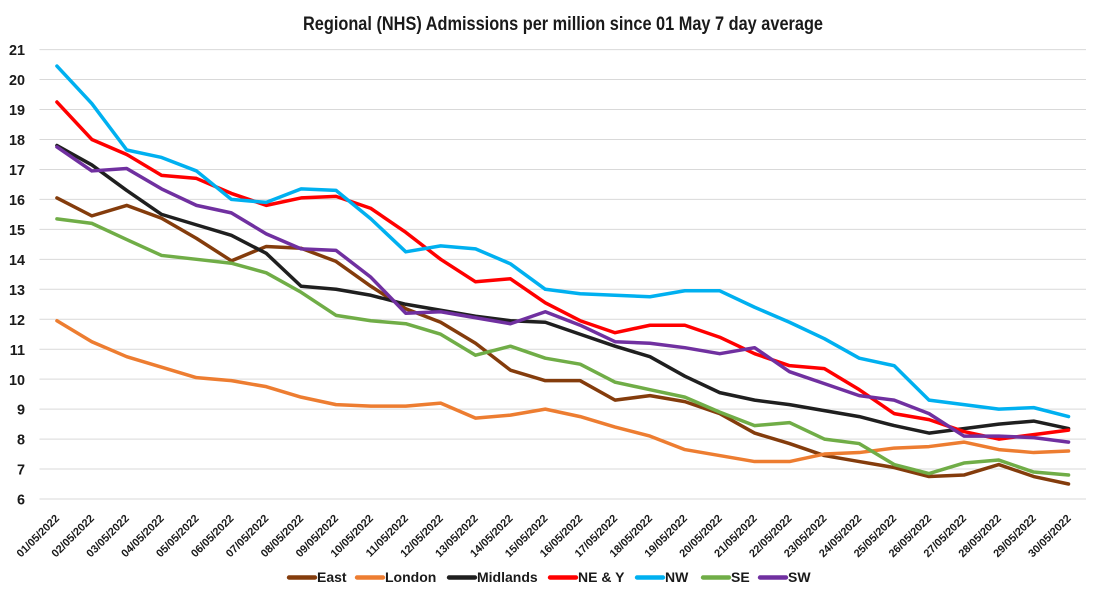 This screenshot has width=1098, height=600. What do you see at coordinates (17, 141) in the screenshot?
I see `svg-text: 18` at bounding box center [17, 141].